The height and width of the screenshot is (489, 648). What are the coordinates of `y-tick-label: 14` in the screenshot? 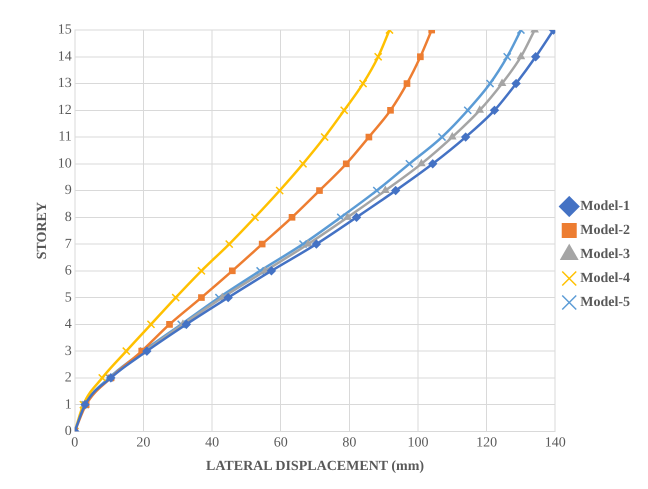 It's located at (65, 56).